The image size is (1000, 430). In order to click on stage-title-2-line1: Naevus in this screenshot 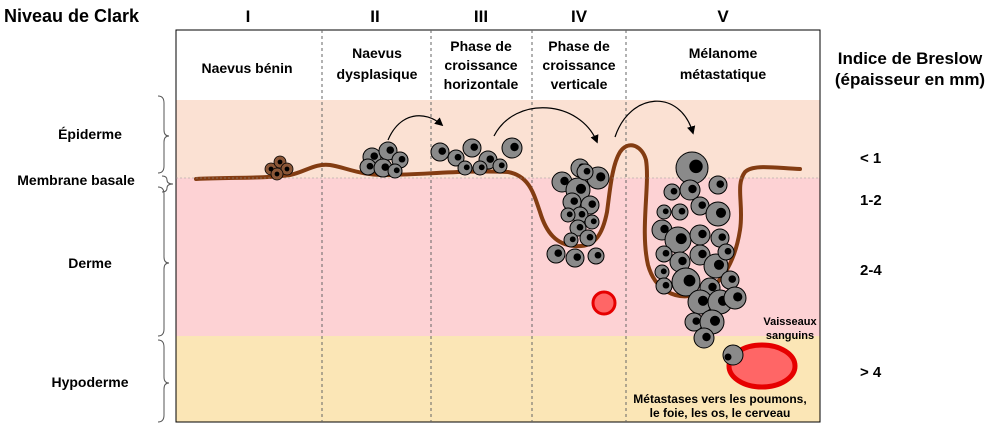, I will do `click(377, 53)`.